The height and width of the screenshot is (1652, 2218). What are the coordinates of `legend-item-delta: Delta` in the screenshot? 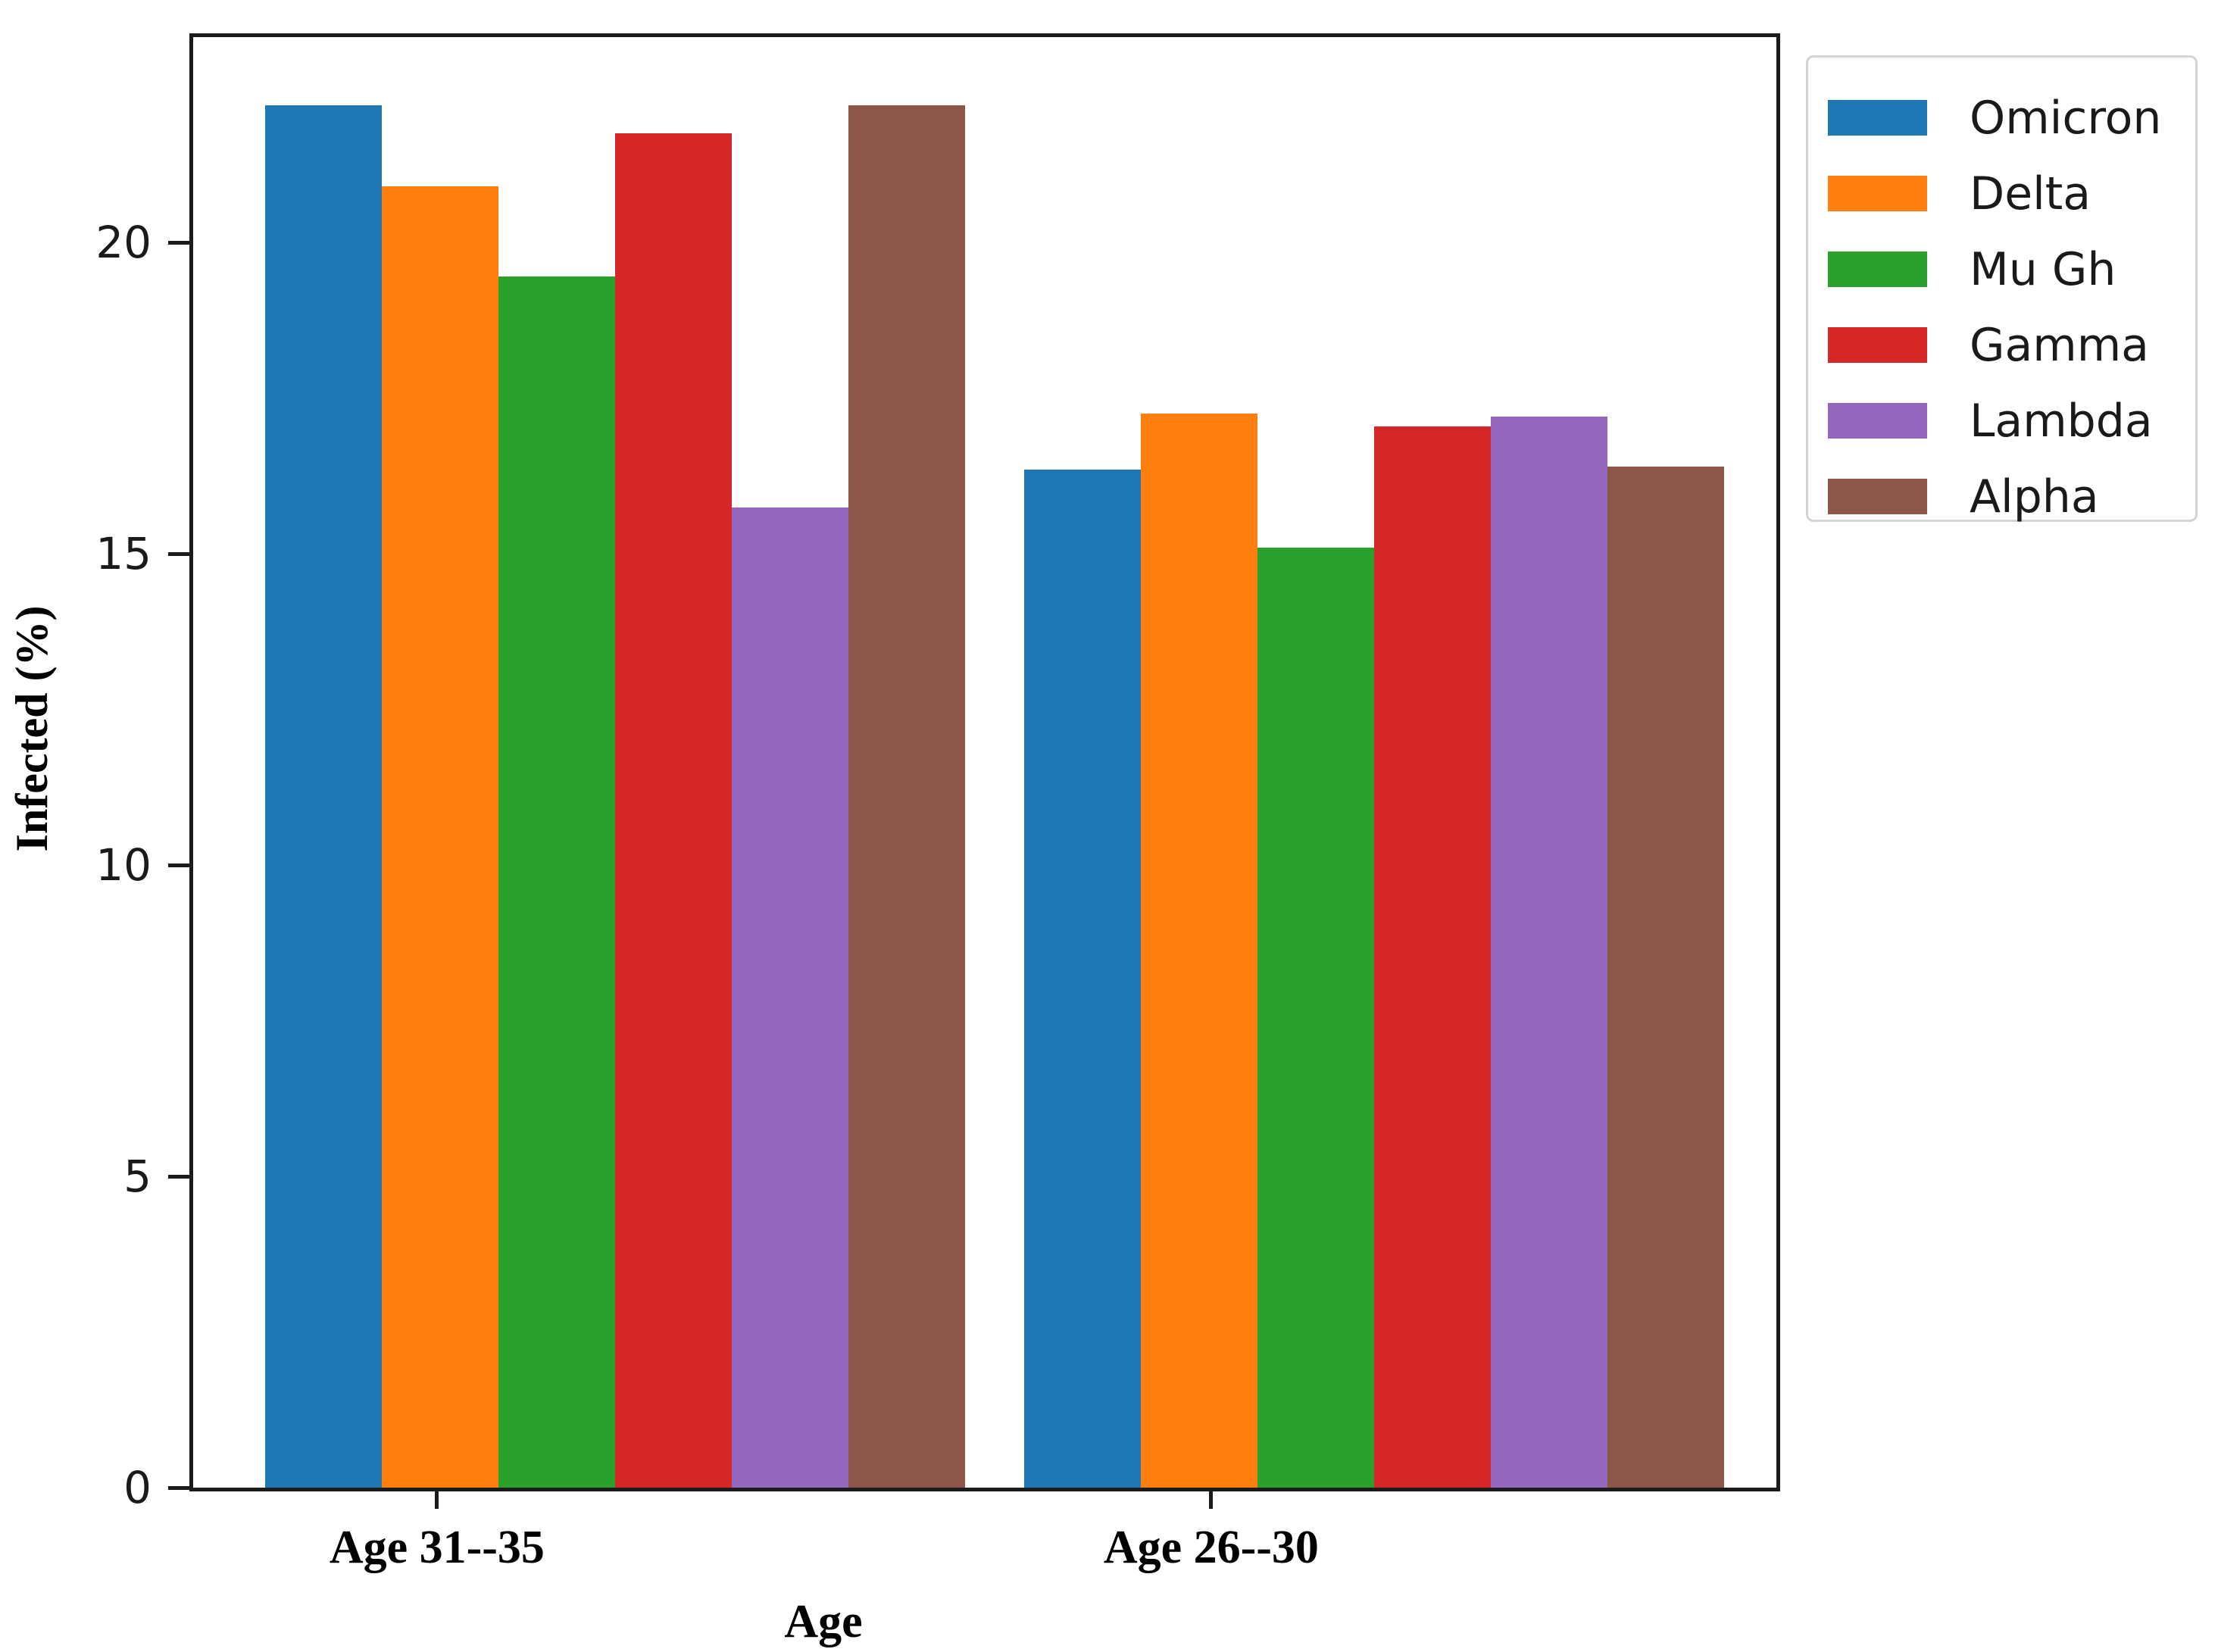 It's located at (2001, 191).